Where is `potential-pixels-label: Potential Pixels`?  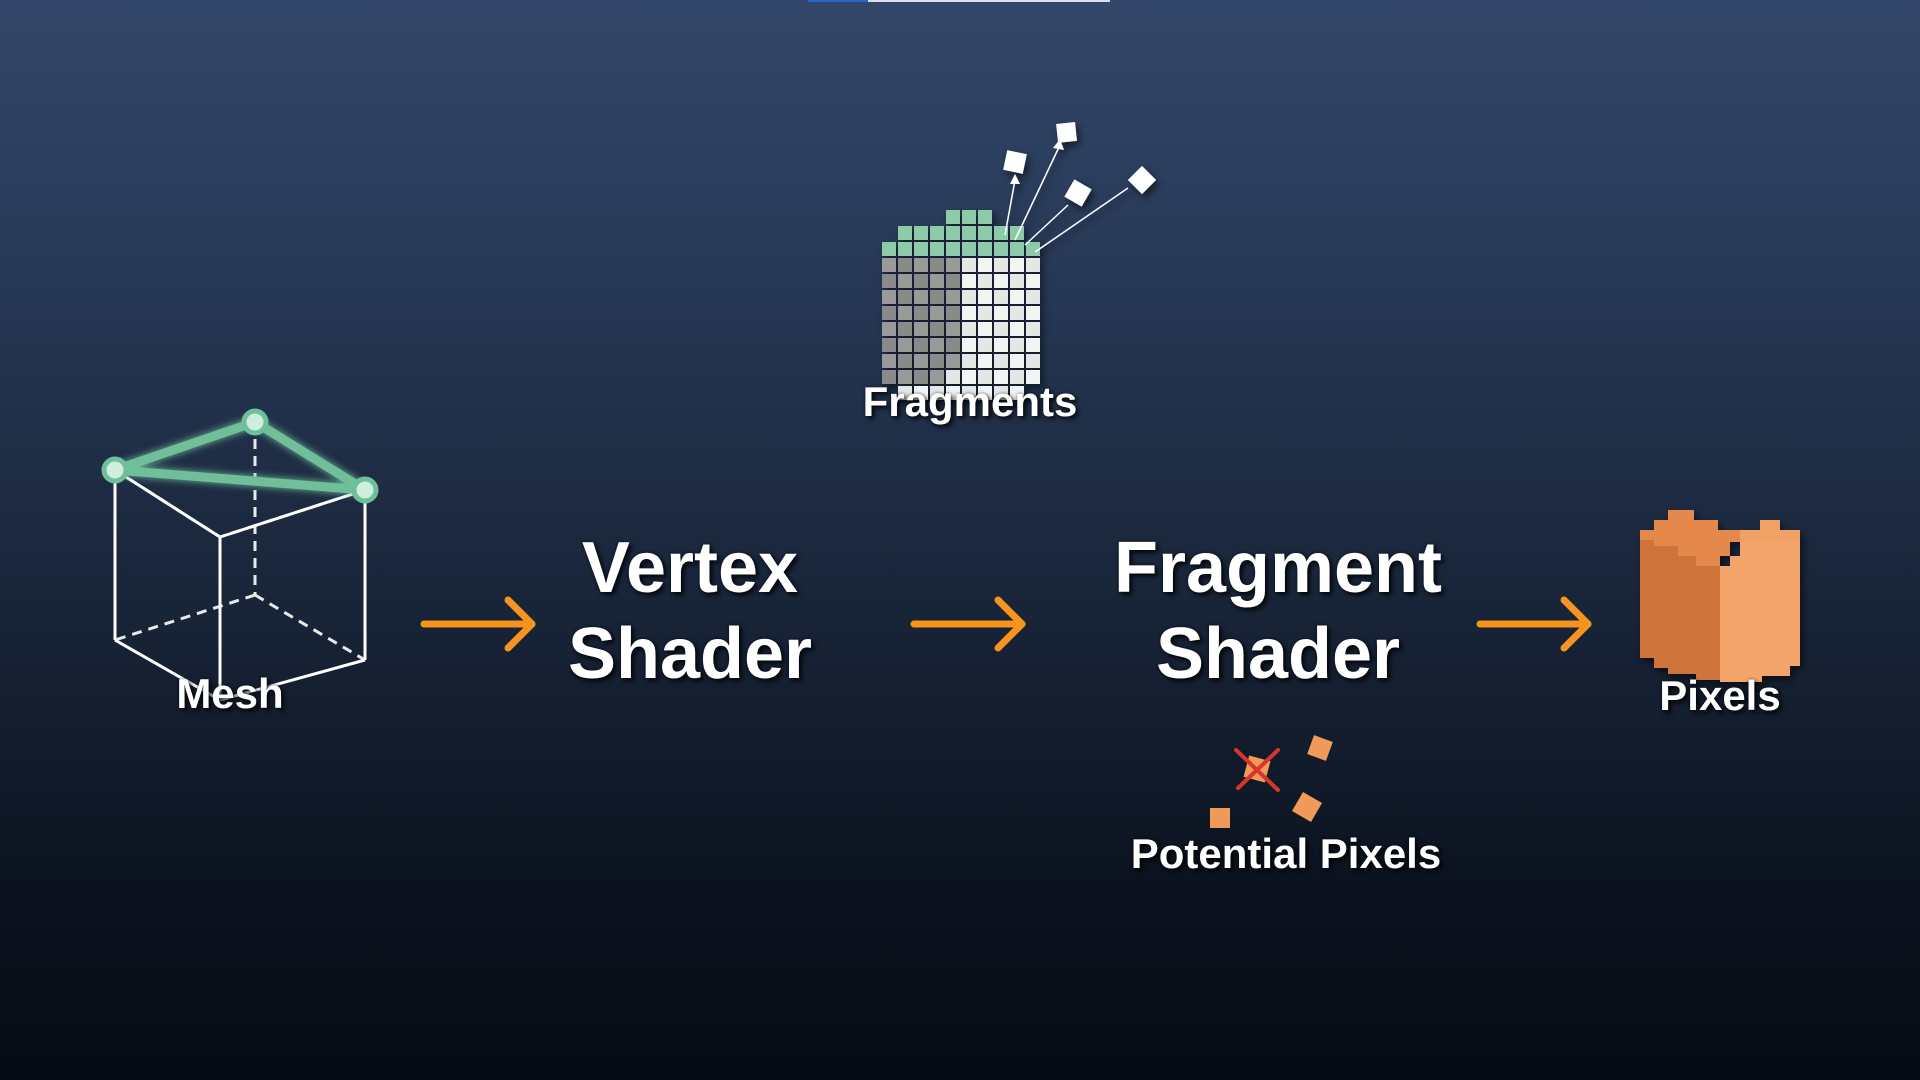 potential-pixels-label: Potential Pixels is located at coordinates (1286, 853).